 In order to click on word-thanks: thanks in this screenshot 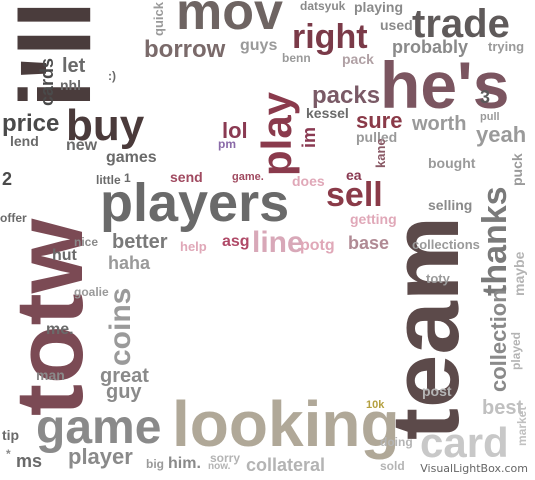, I will do `click(495, 241)`.